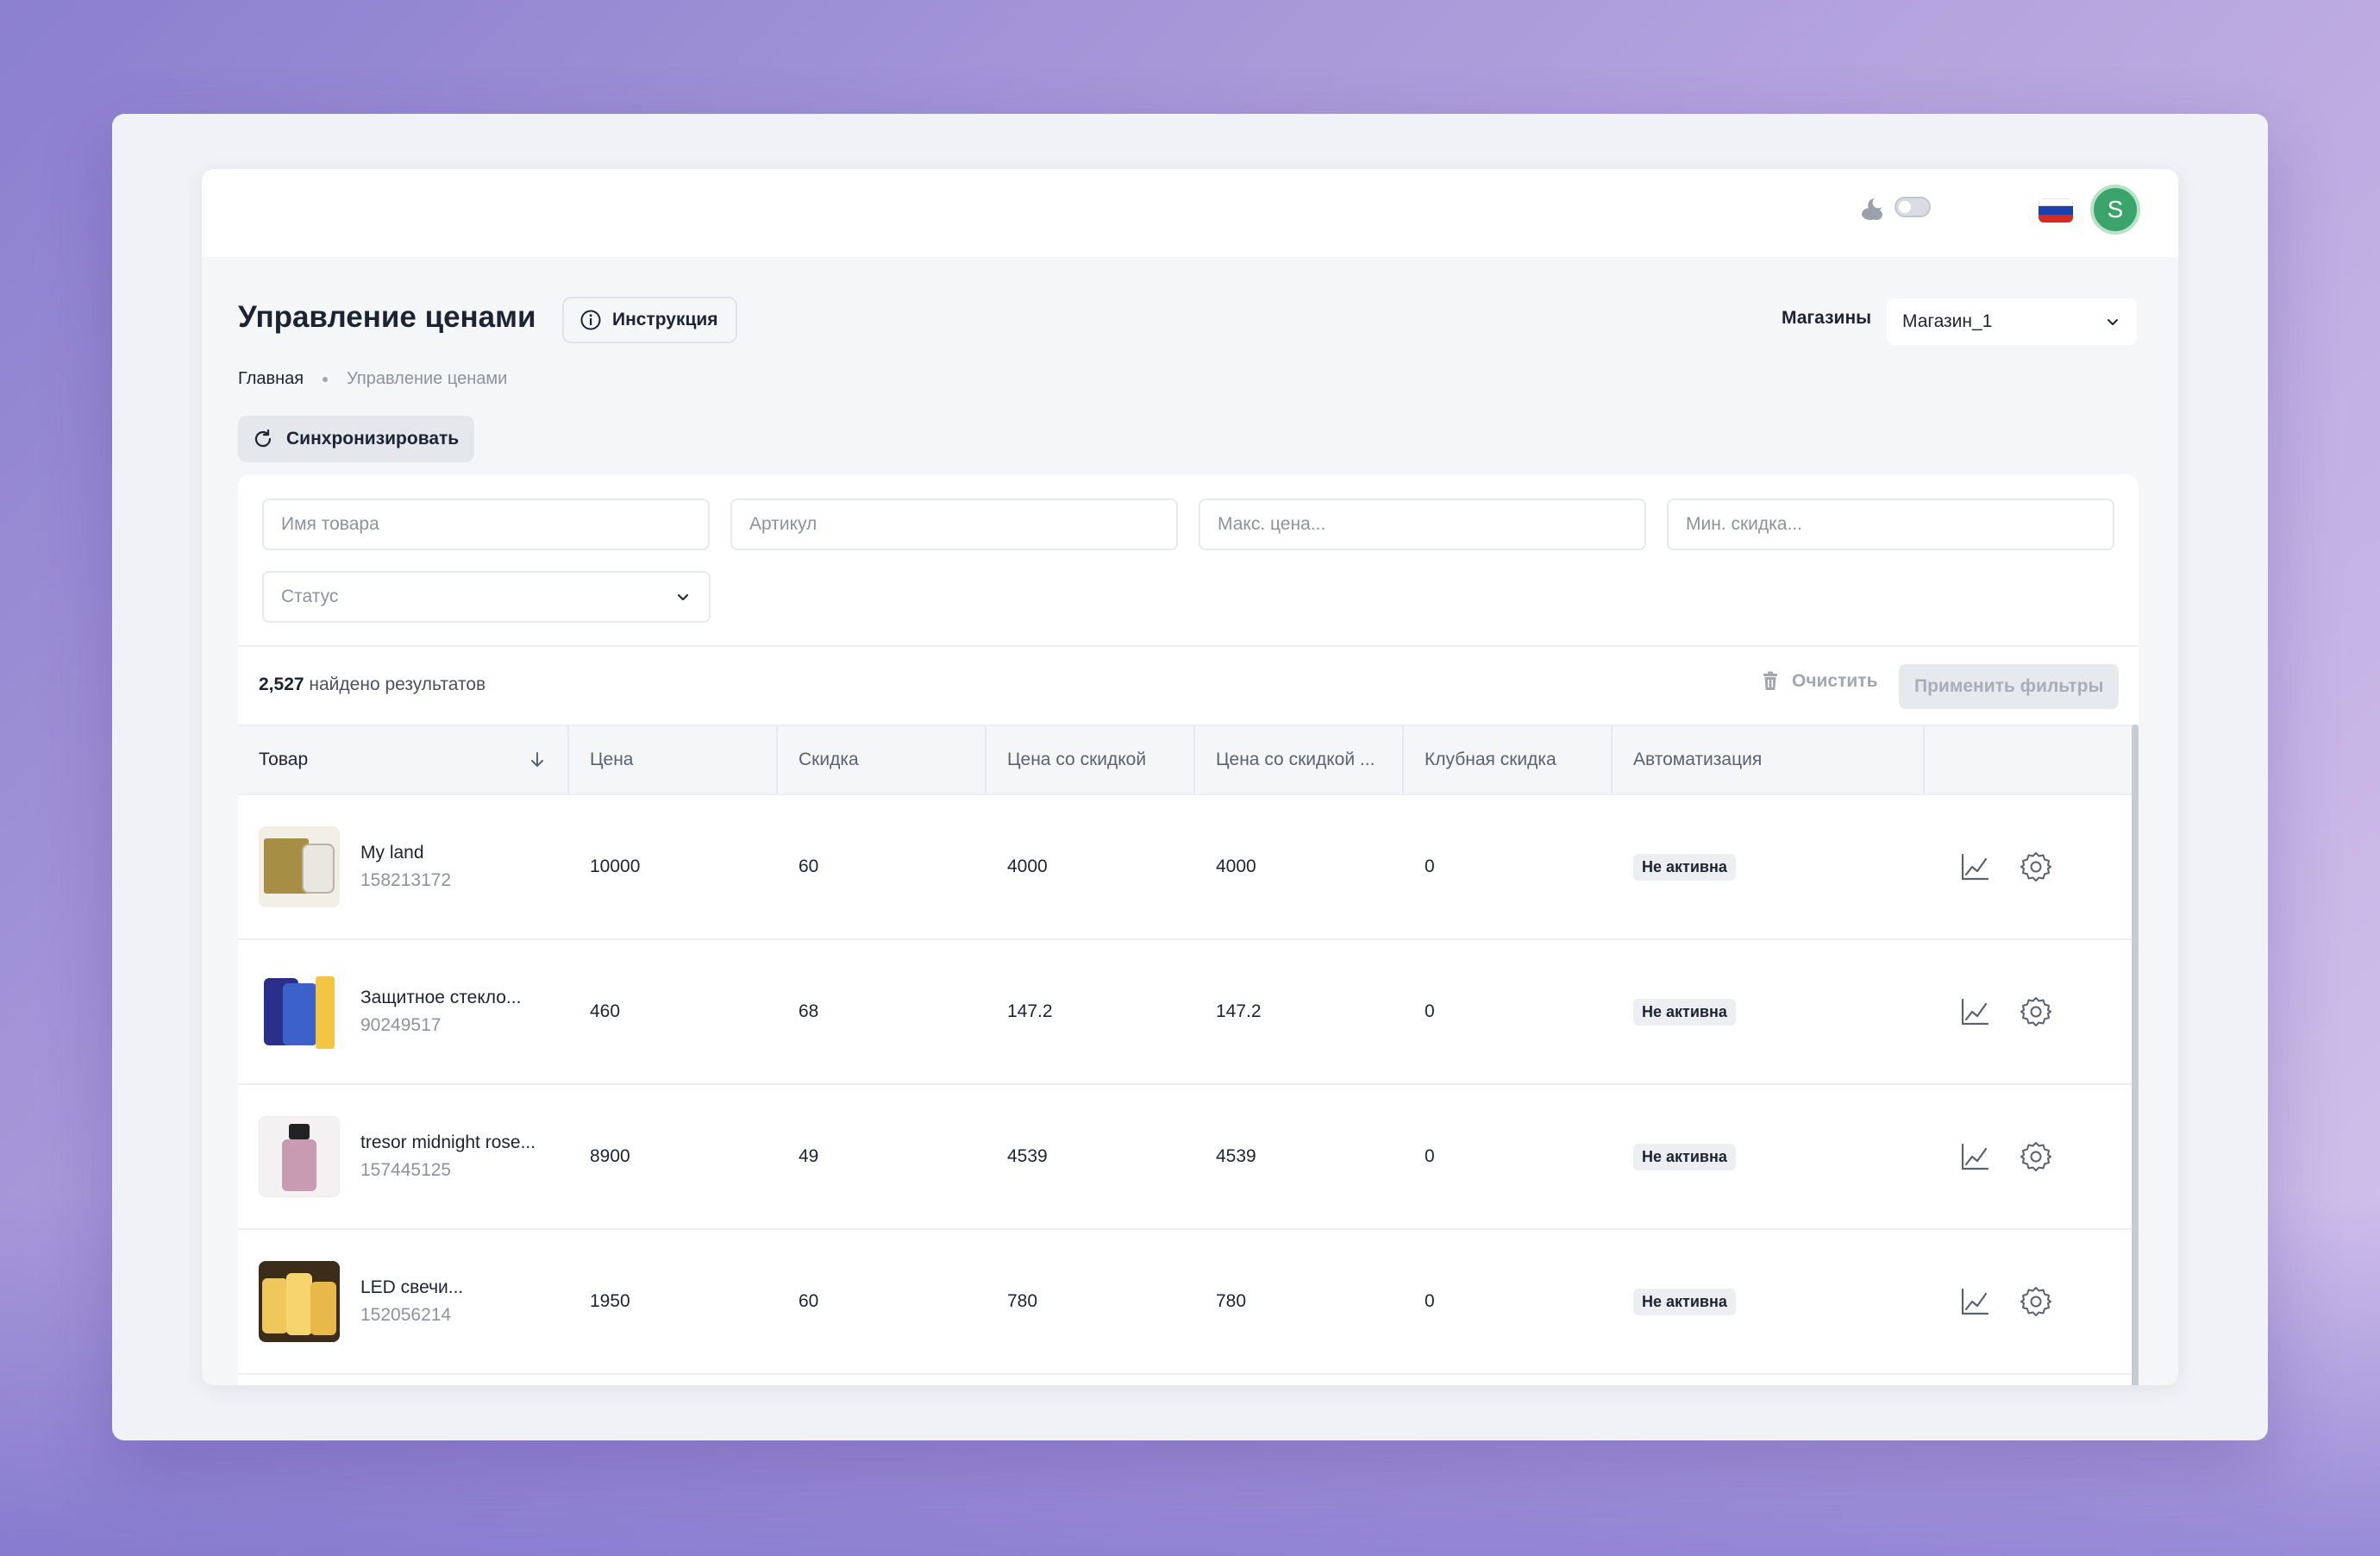  I want to click on breadcrumb-separator, so click(326, 379).